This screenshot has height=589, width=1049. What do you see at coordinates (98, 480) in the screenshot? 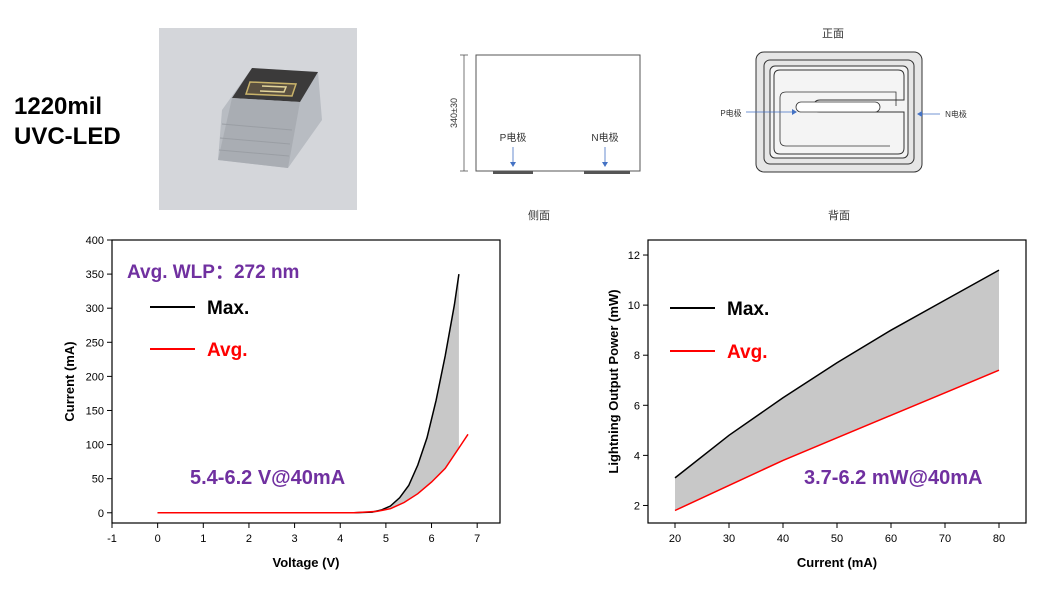
I see `y-tick-label: 50` at bounding box center [98, 480].